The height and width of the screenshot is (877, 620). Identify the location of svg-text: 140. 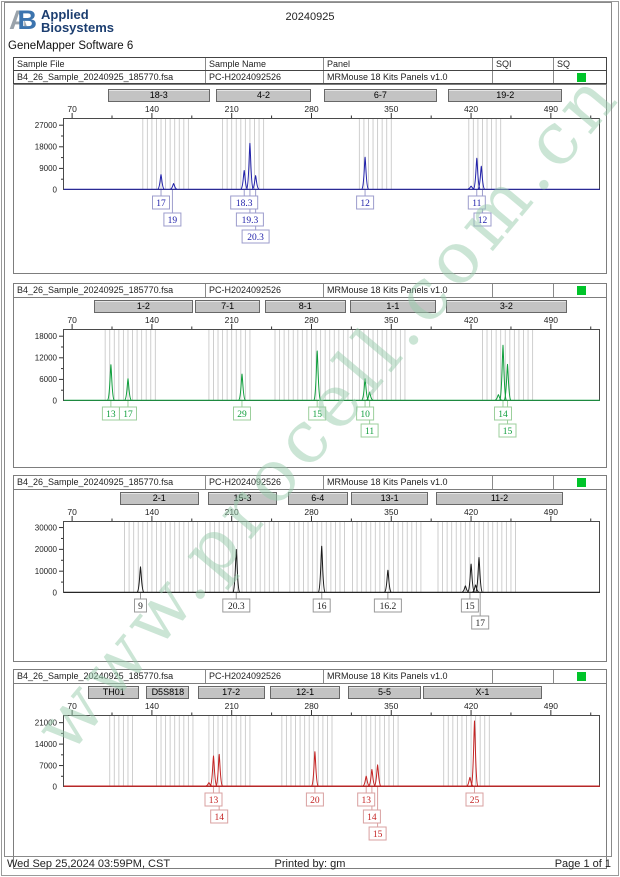
(152, 320).